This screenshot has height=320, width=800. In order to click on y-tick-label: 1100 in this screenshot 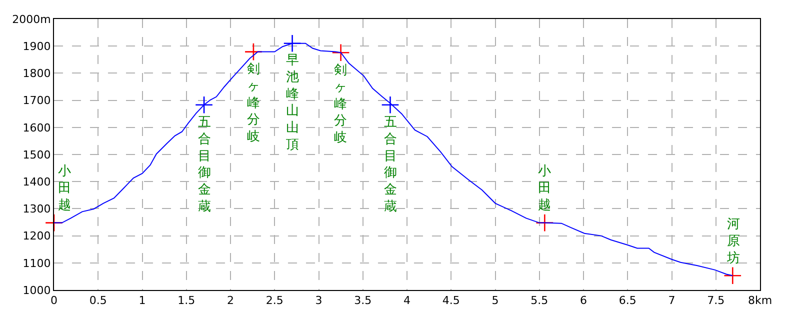, I will do `click(36, 263)`.